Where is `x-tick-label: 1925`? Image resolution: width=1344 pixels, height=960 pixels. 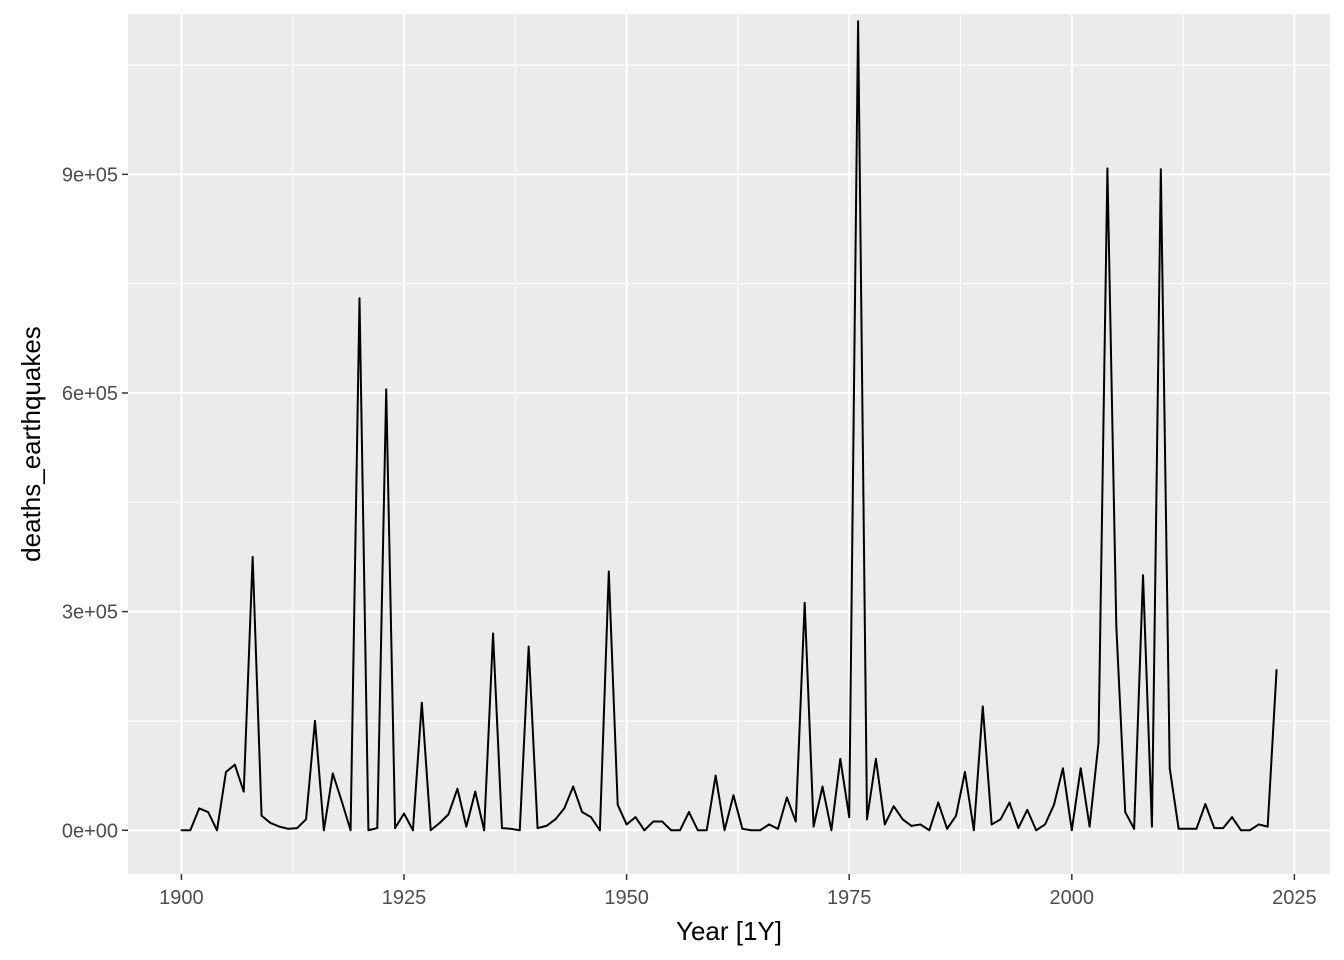
x-tick-label: 1925 is located at coordinates (404, 898).